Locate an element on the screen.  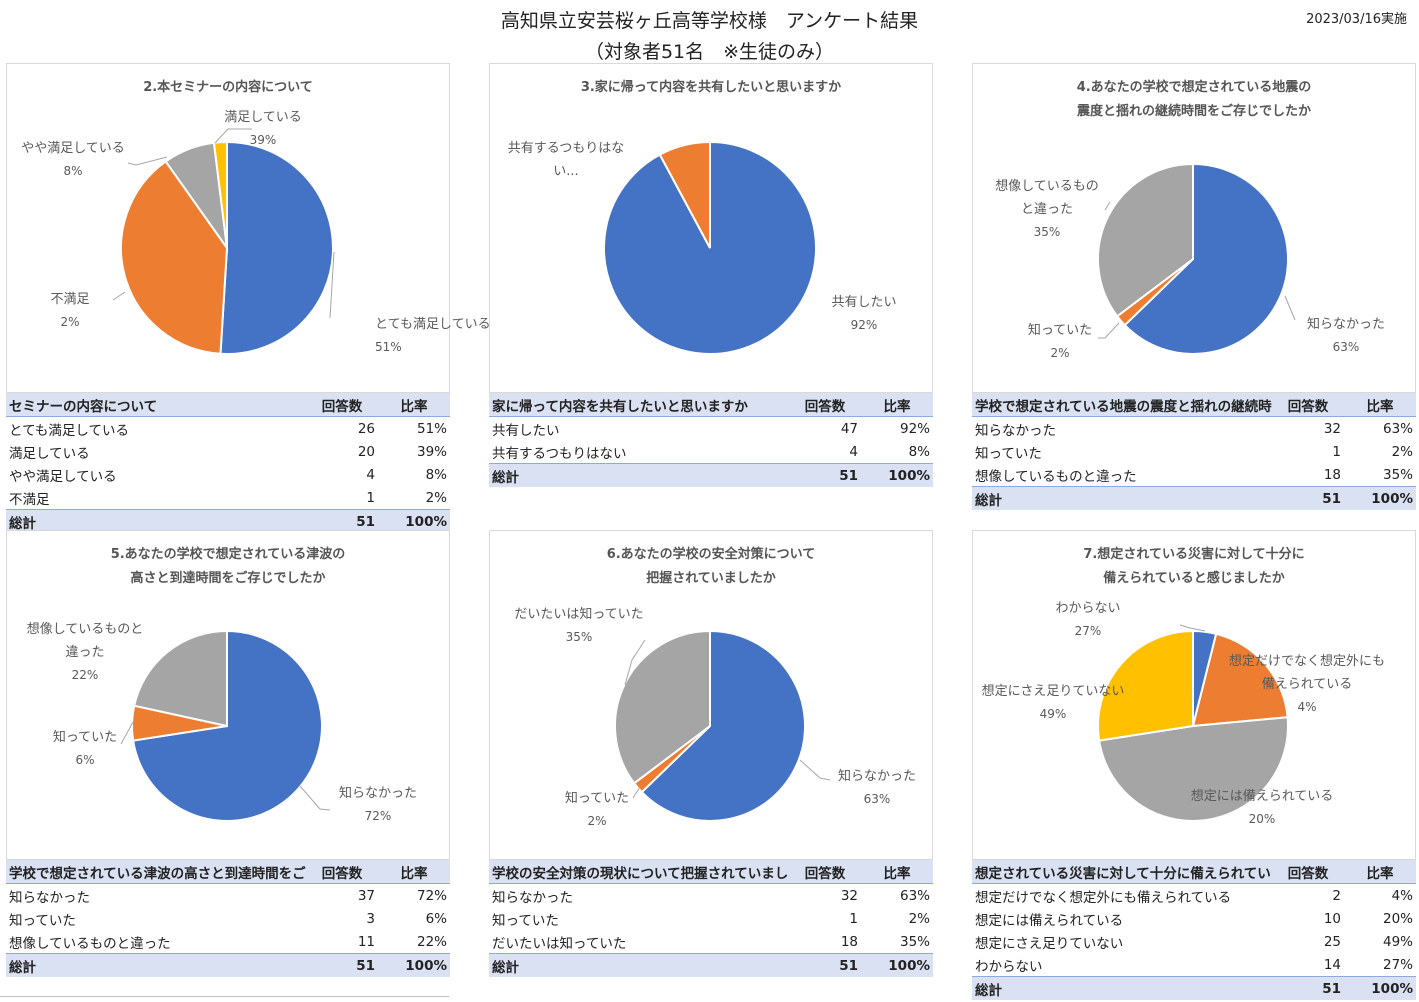
count-cell: 32 is located at coordinates (849, 895).